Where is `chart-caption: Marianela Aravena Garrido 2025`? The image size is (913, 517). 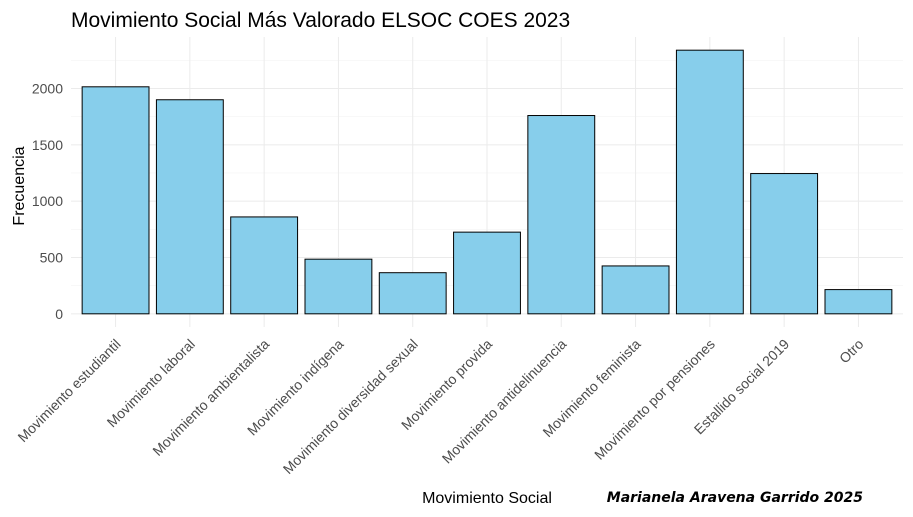
chart-caption: Marianela Aravena Garrido 2025 is located at coordinates (735, 498).